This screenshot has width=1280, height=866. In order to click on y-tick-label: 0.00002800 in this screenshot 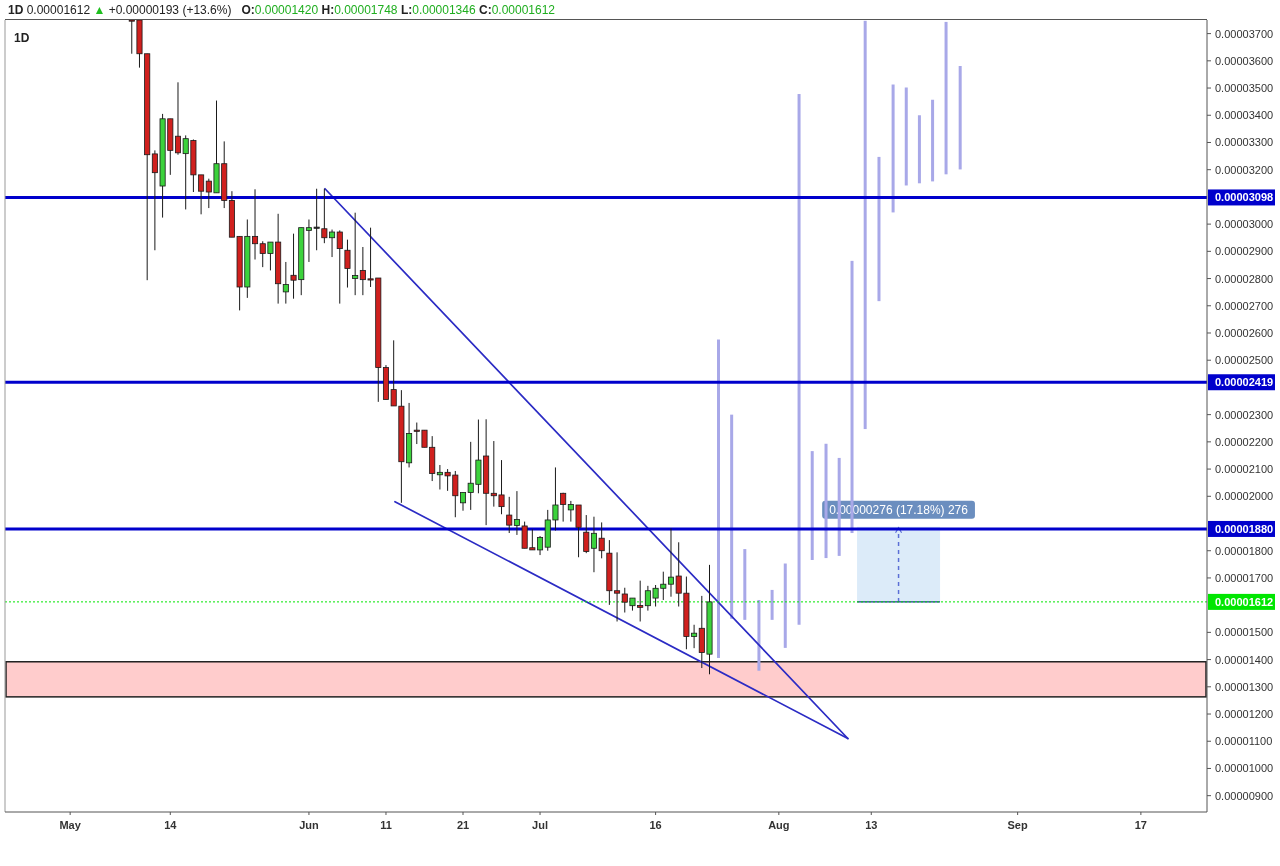, I will do `click(1244, 278)`.